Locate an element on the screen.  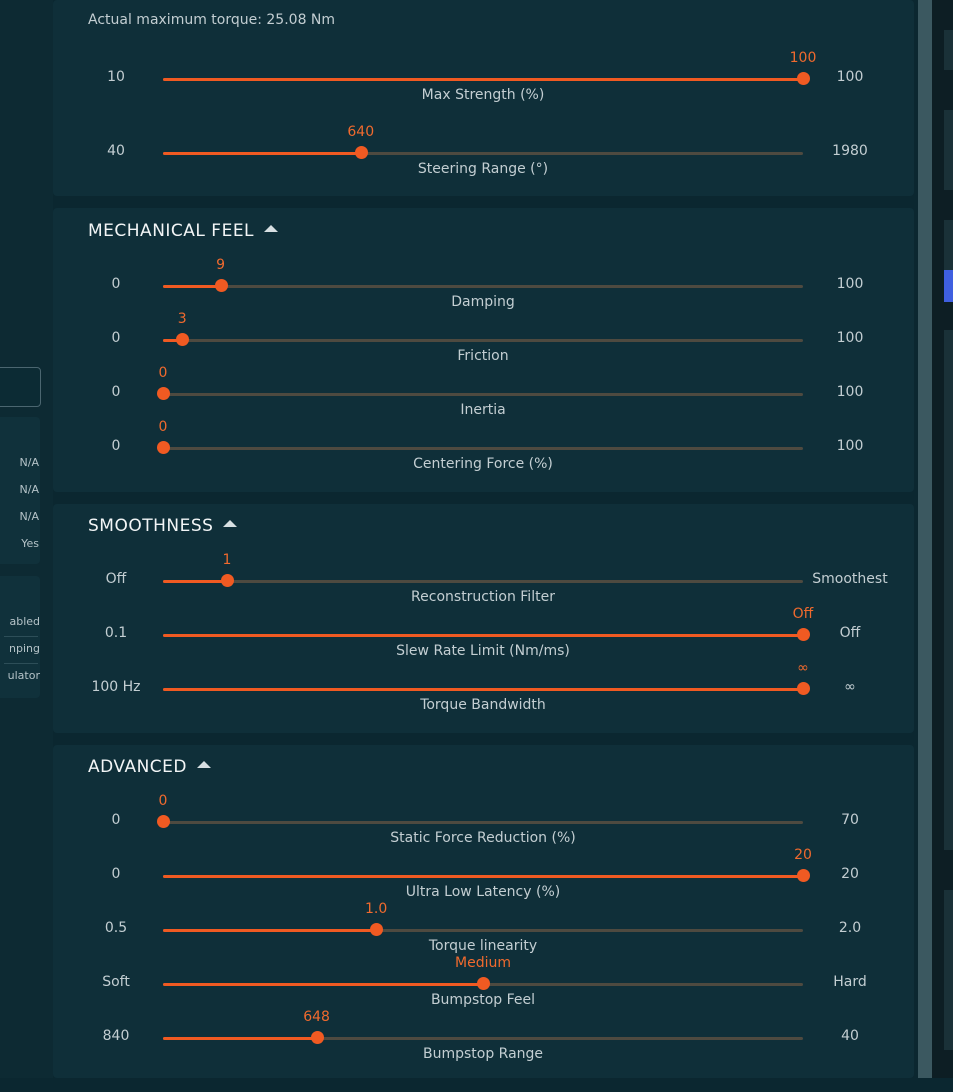
slider-friction: 0 3 100 Friction is located at coordinates (483, 352).